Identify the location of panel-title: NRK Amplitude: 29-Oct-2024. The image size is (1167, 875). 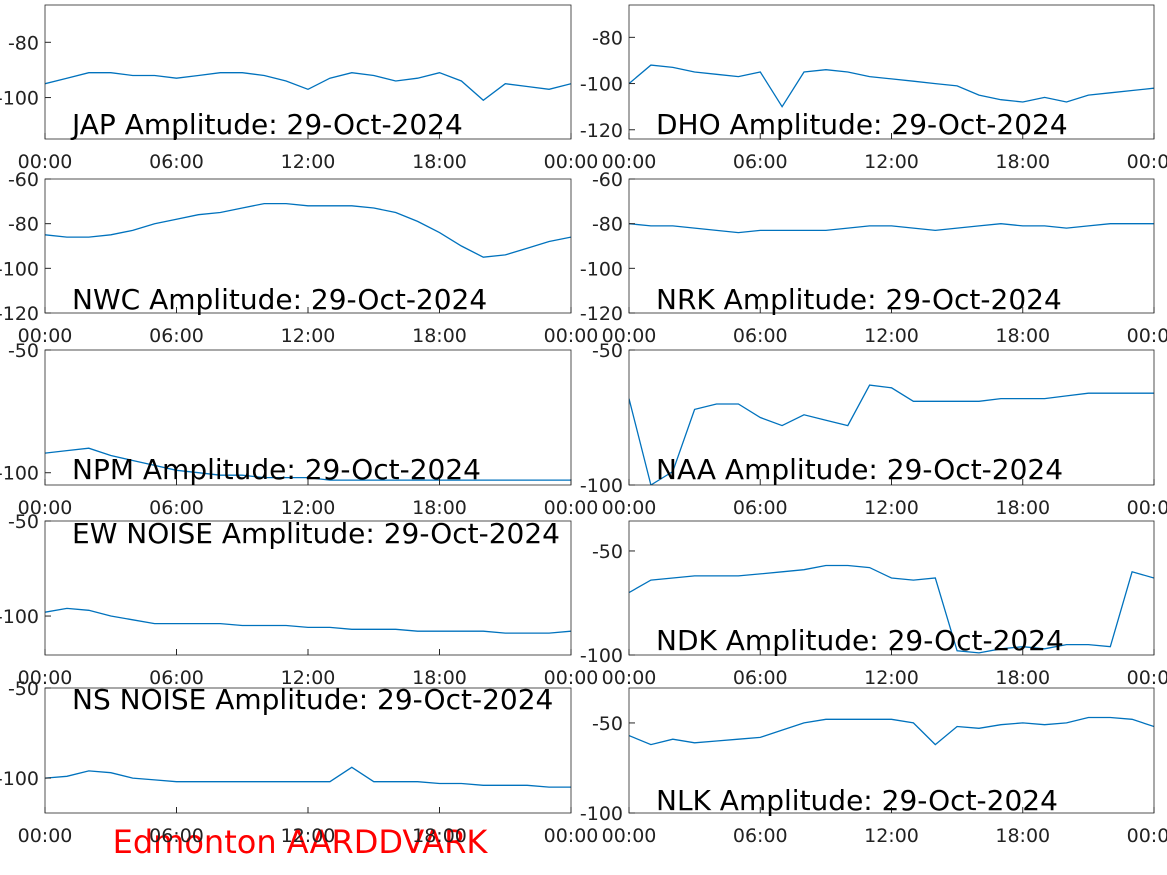
(859, 299).